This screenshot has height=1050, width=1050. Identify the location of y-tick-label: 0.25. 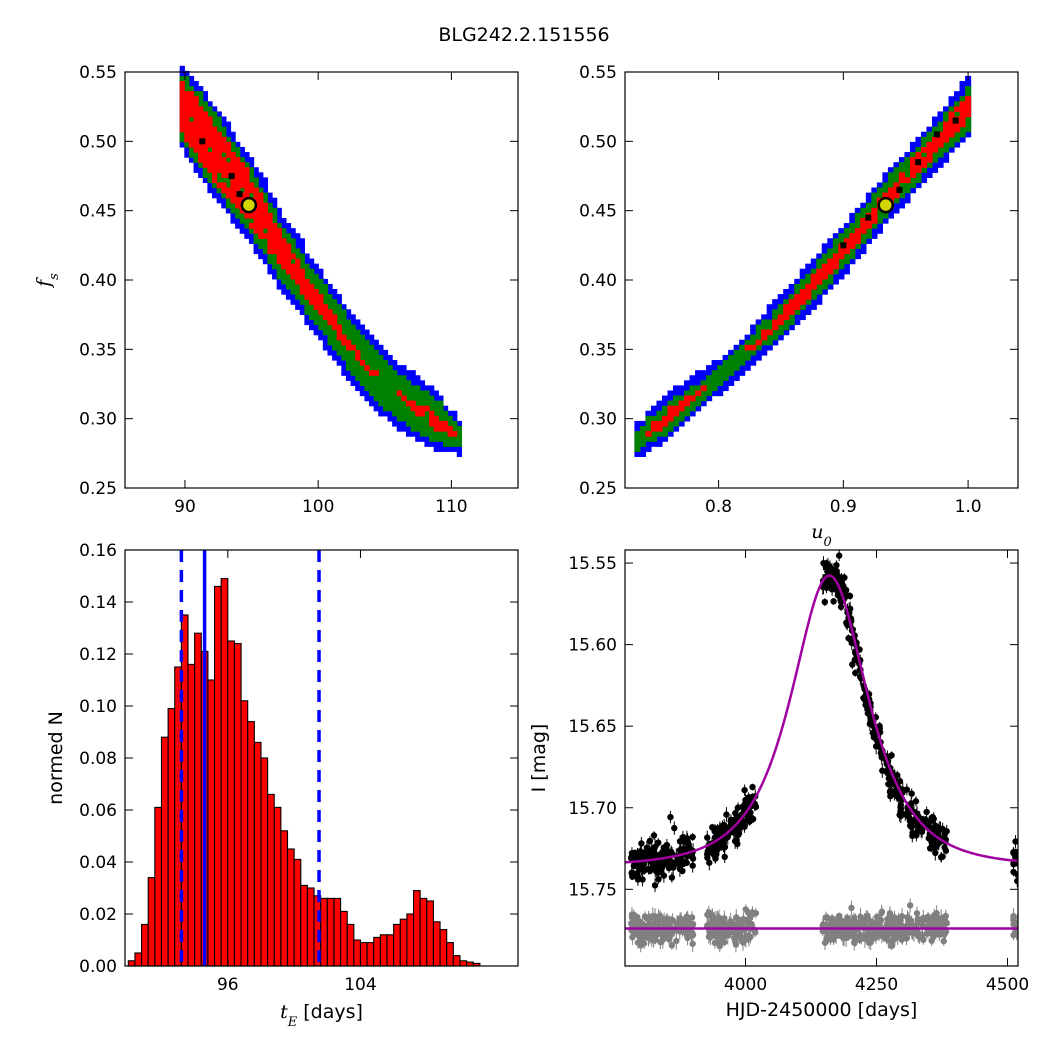
(98, 489).